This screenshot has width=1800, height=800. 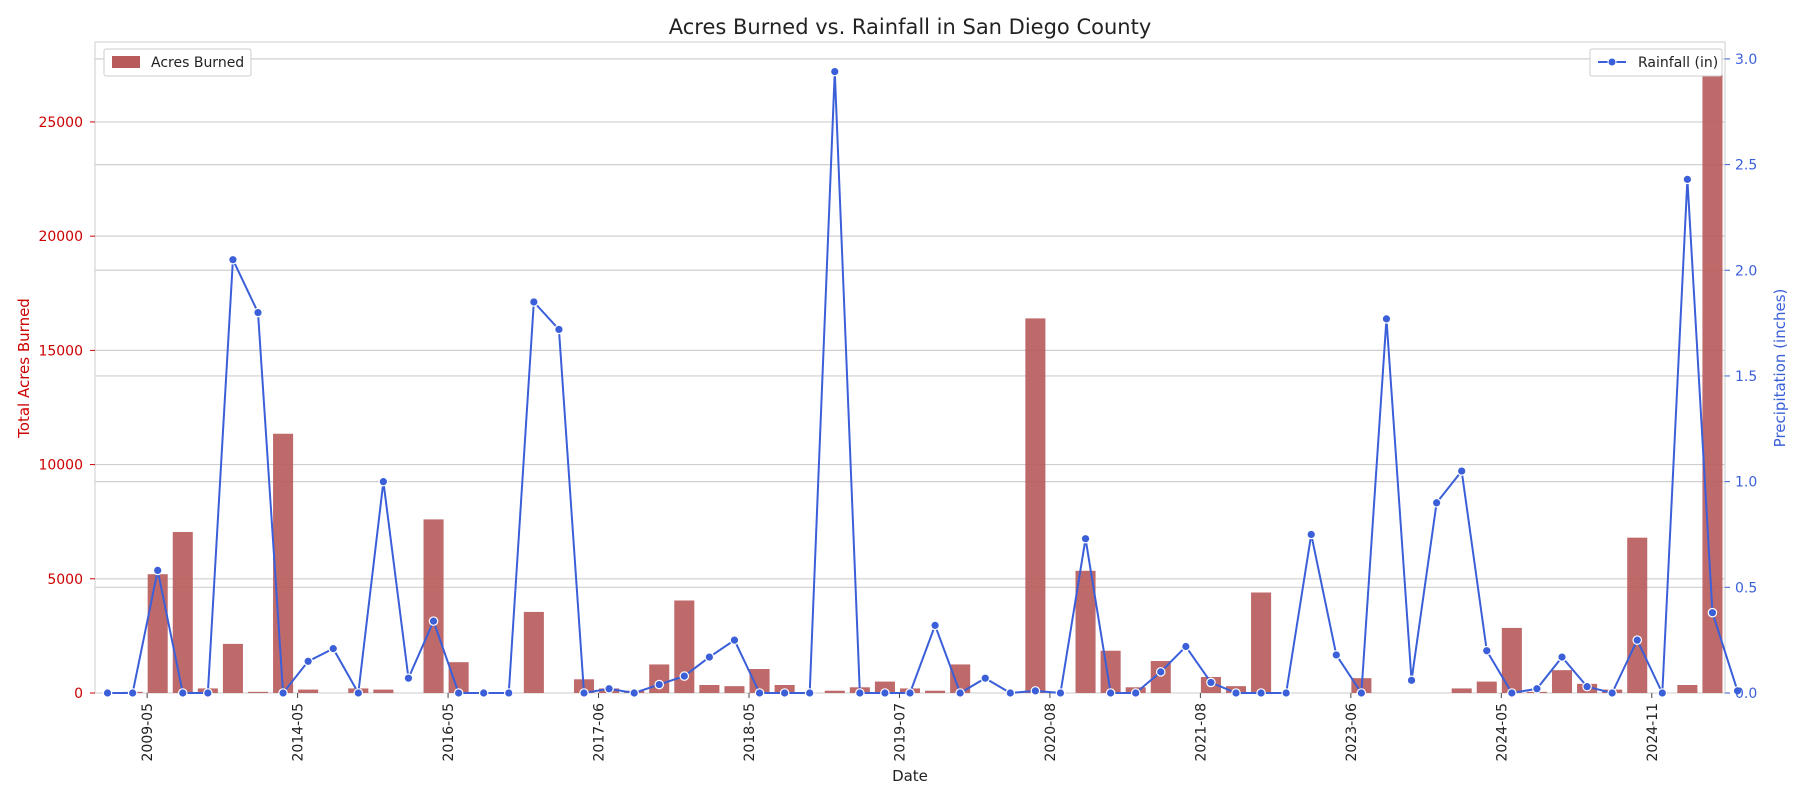 What do you see at coordinates (1746, 694) in the screenshot?
I see `right-tick-label: 0.0` at bounding box center [1746, 694].